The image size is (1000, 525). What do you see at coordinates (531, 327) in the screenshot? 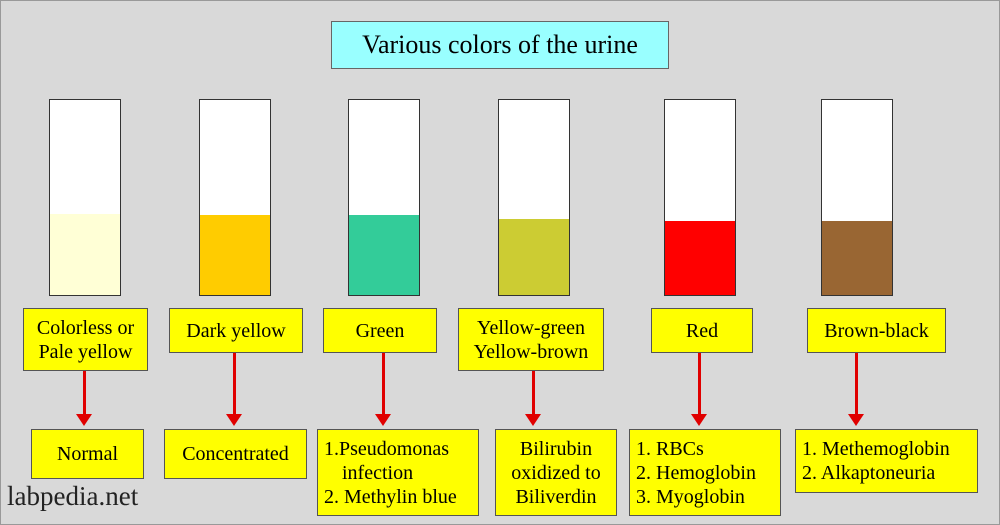
I see `label-line: Yellow-green` at bounding box center [531, 327].